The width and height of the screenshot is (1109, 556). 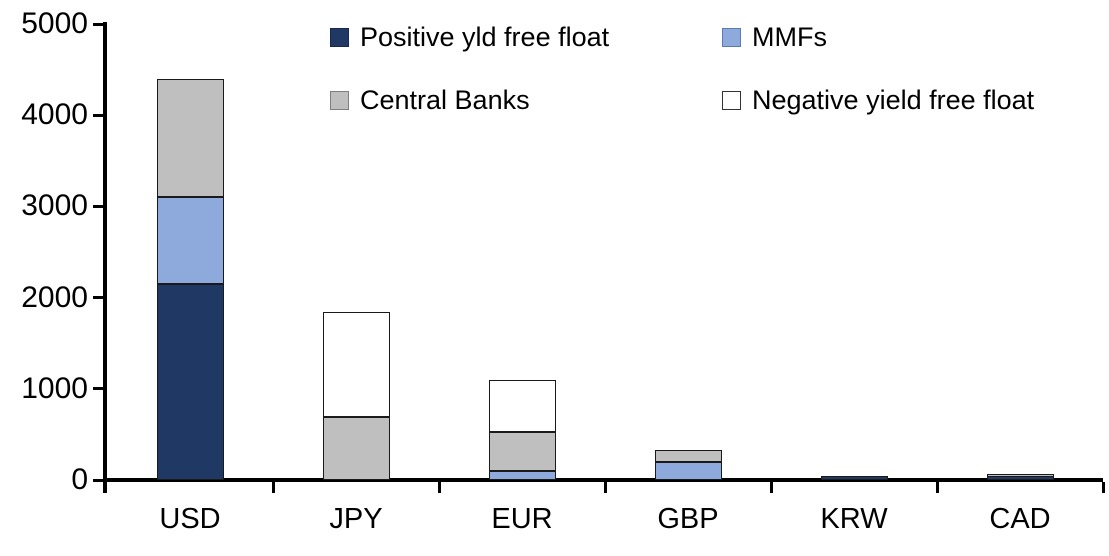 What do you see at coordinates (878, 100) in the screenshot?
I see `legend-entry-negative-yield-free-float: Negative yield free float` at bounding box center [878, 100].